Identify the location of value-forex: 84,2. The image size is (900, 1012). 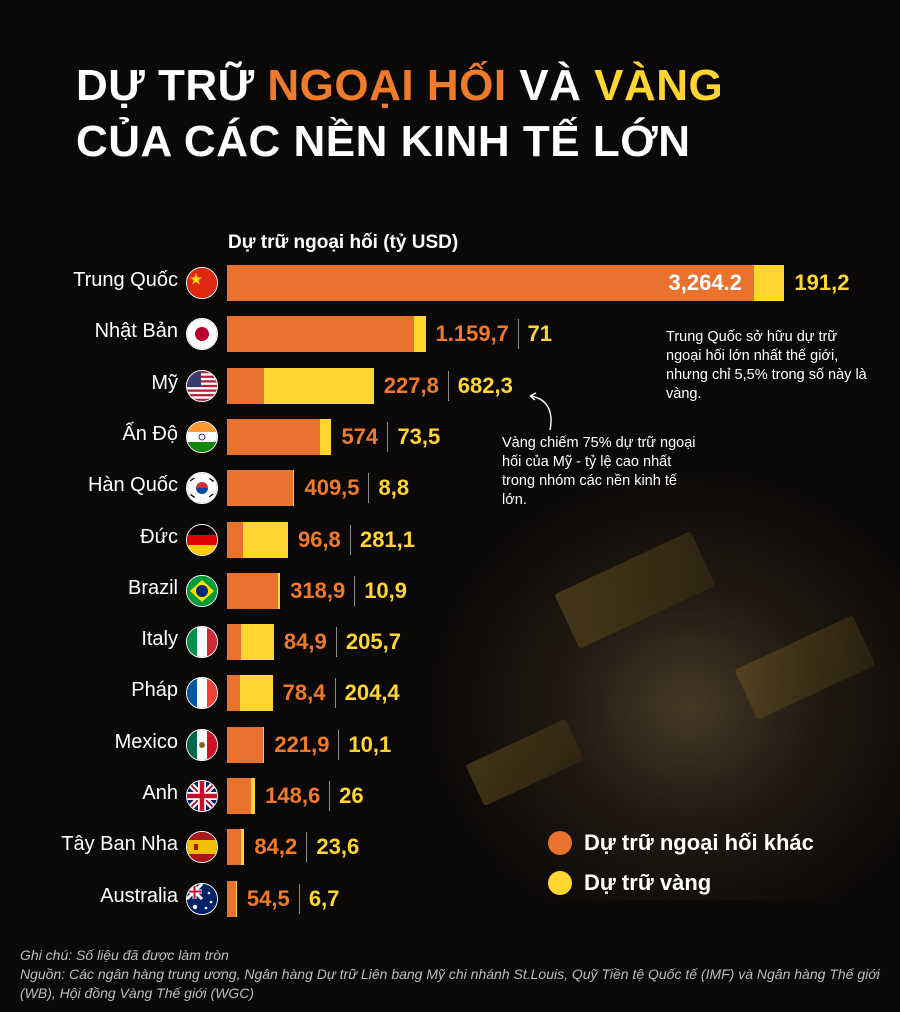
(276, 847).